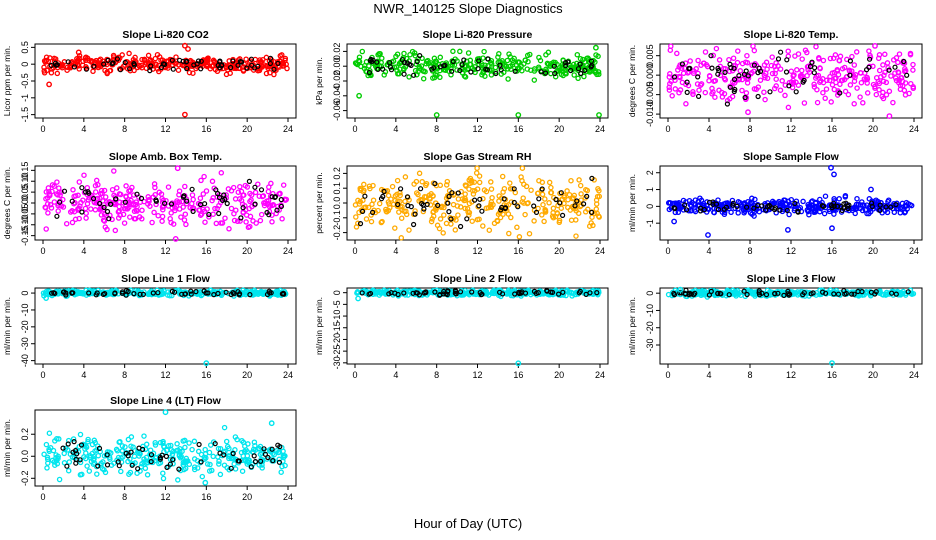 The width and height of the screenshot is (936, 540). What do you see at coordinates (914, 129) in the screenshot?
I see `x-tick-label: 24` at bounding box center [914, 129].